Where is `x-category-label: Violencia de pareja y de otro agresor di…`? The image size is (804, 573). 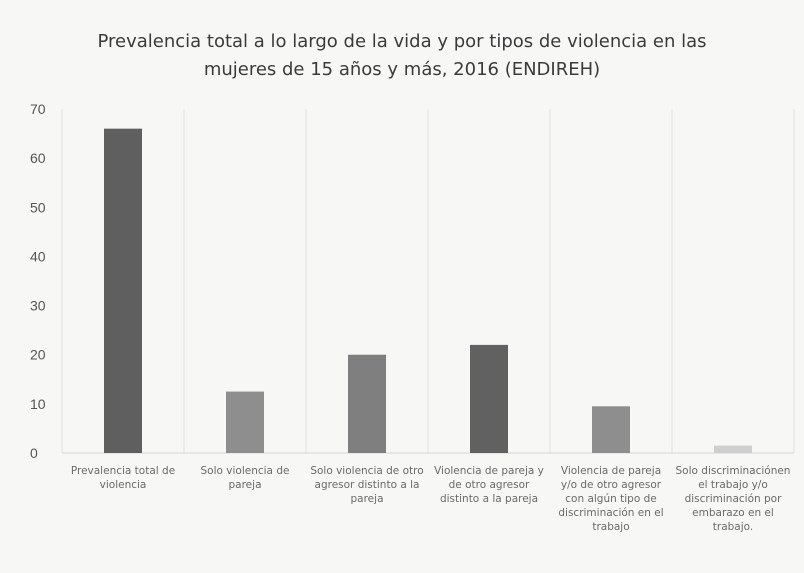 x-category-label: Violencia de pareja y de otro agresor di… is located at coordinates (489, 485).